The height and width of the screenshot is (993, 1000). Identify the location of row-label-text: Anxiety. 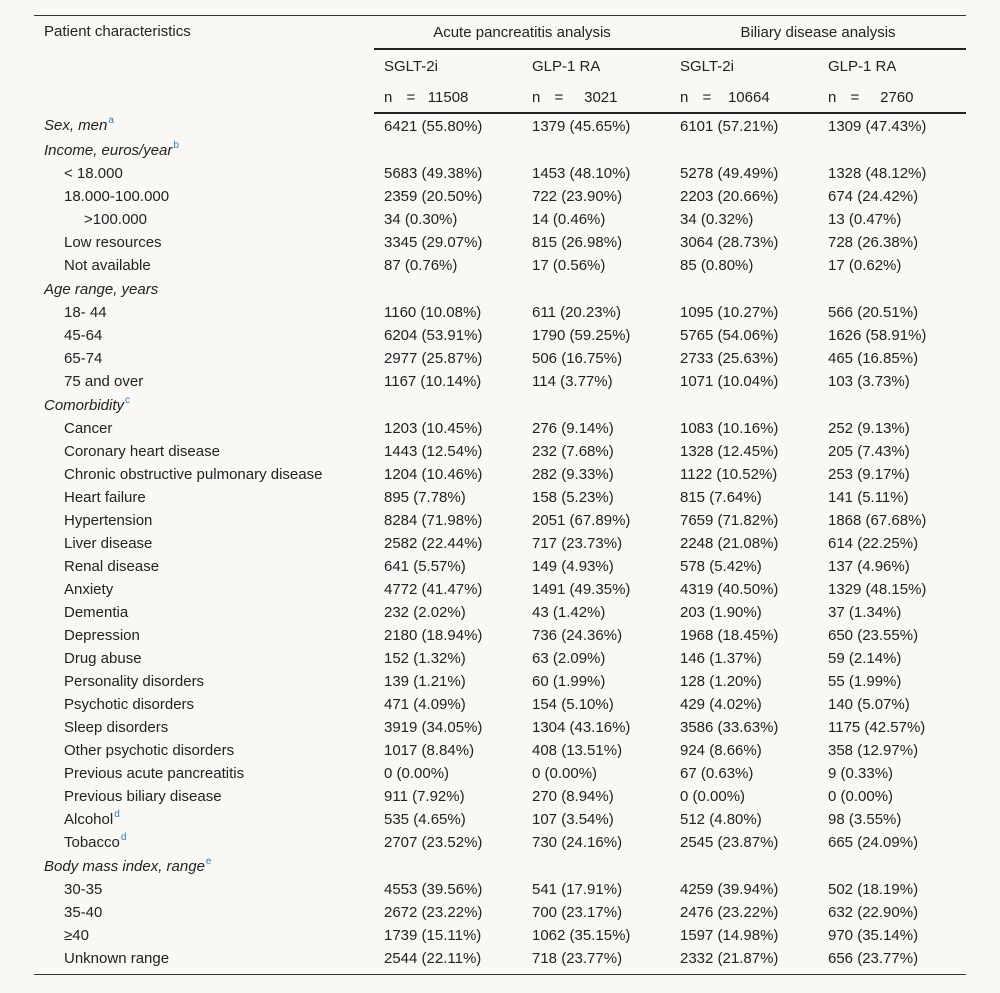
(89, 589).